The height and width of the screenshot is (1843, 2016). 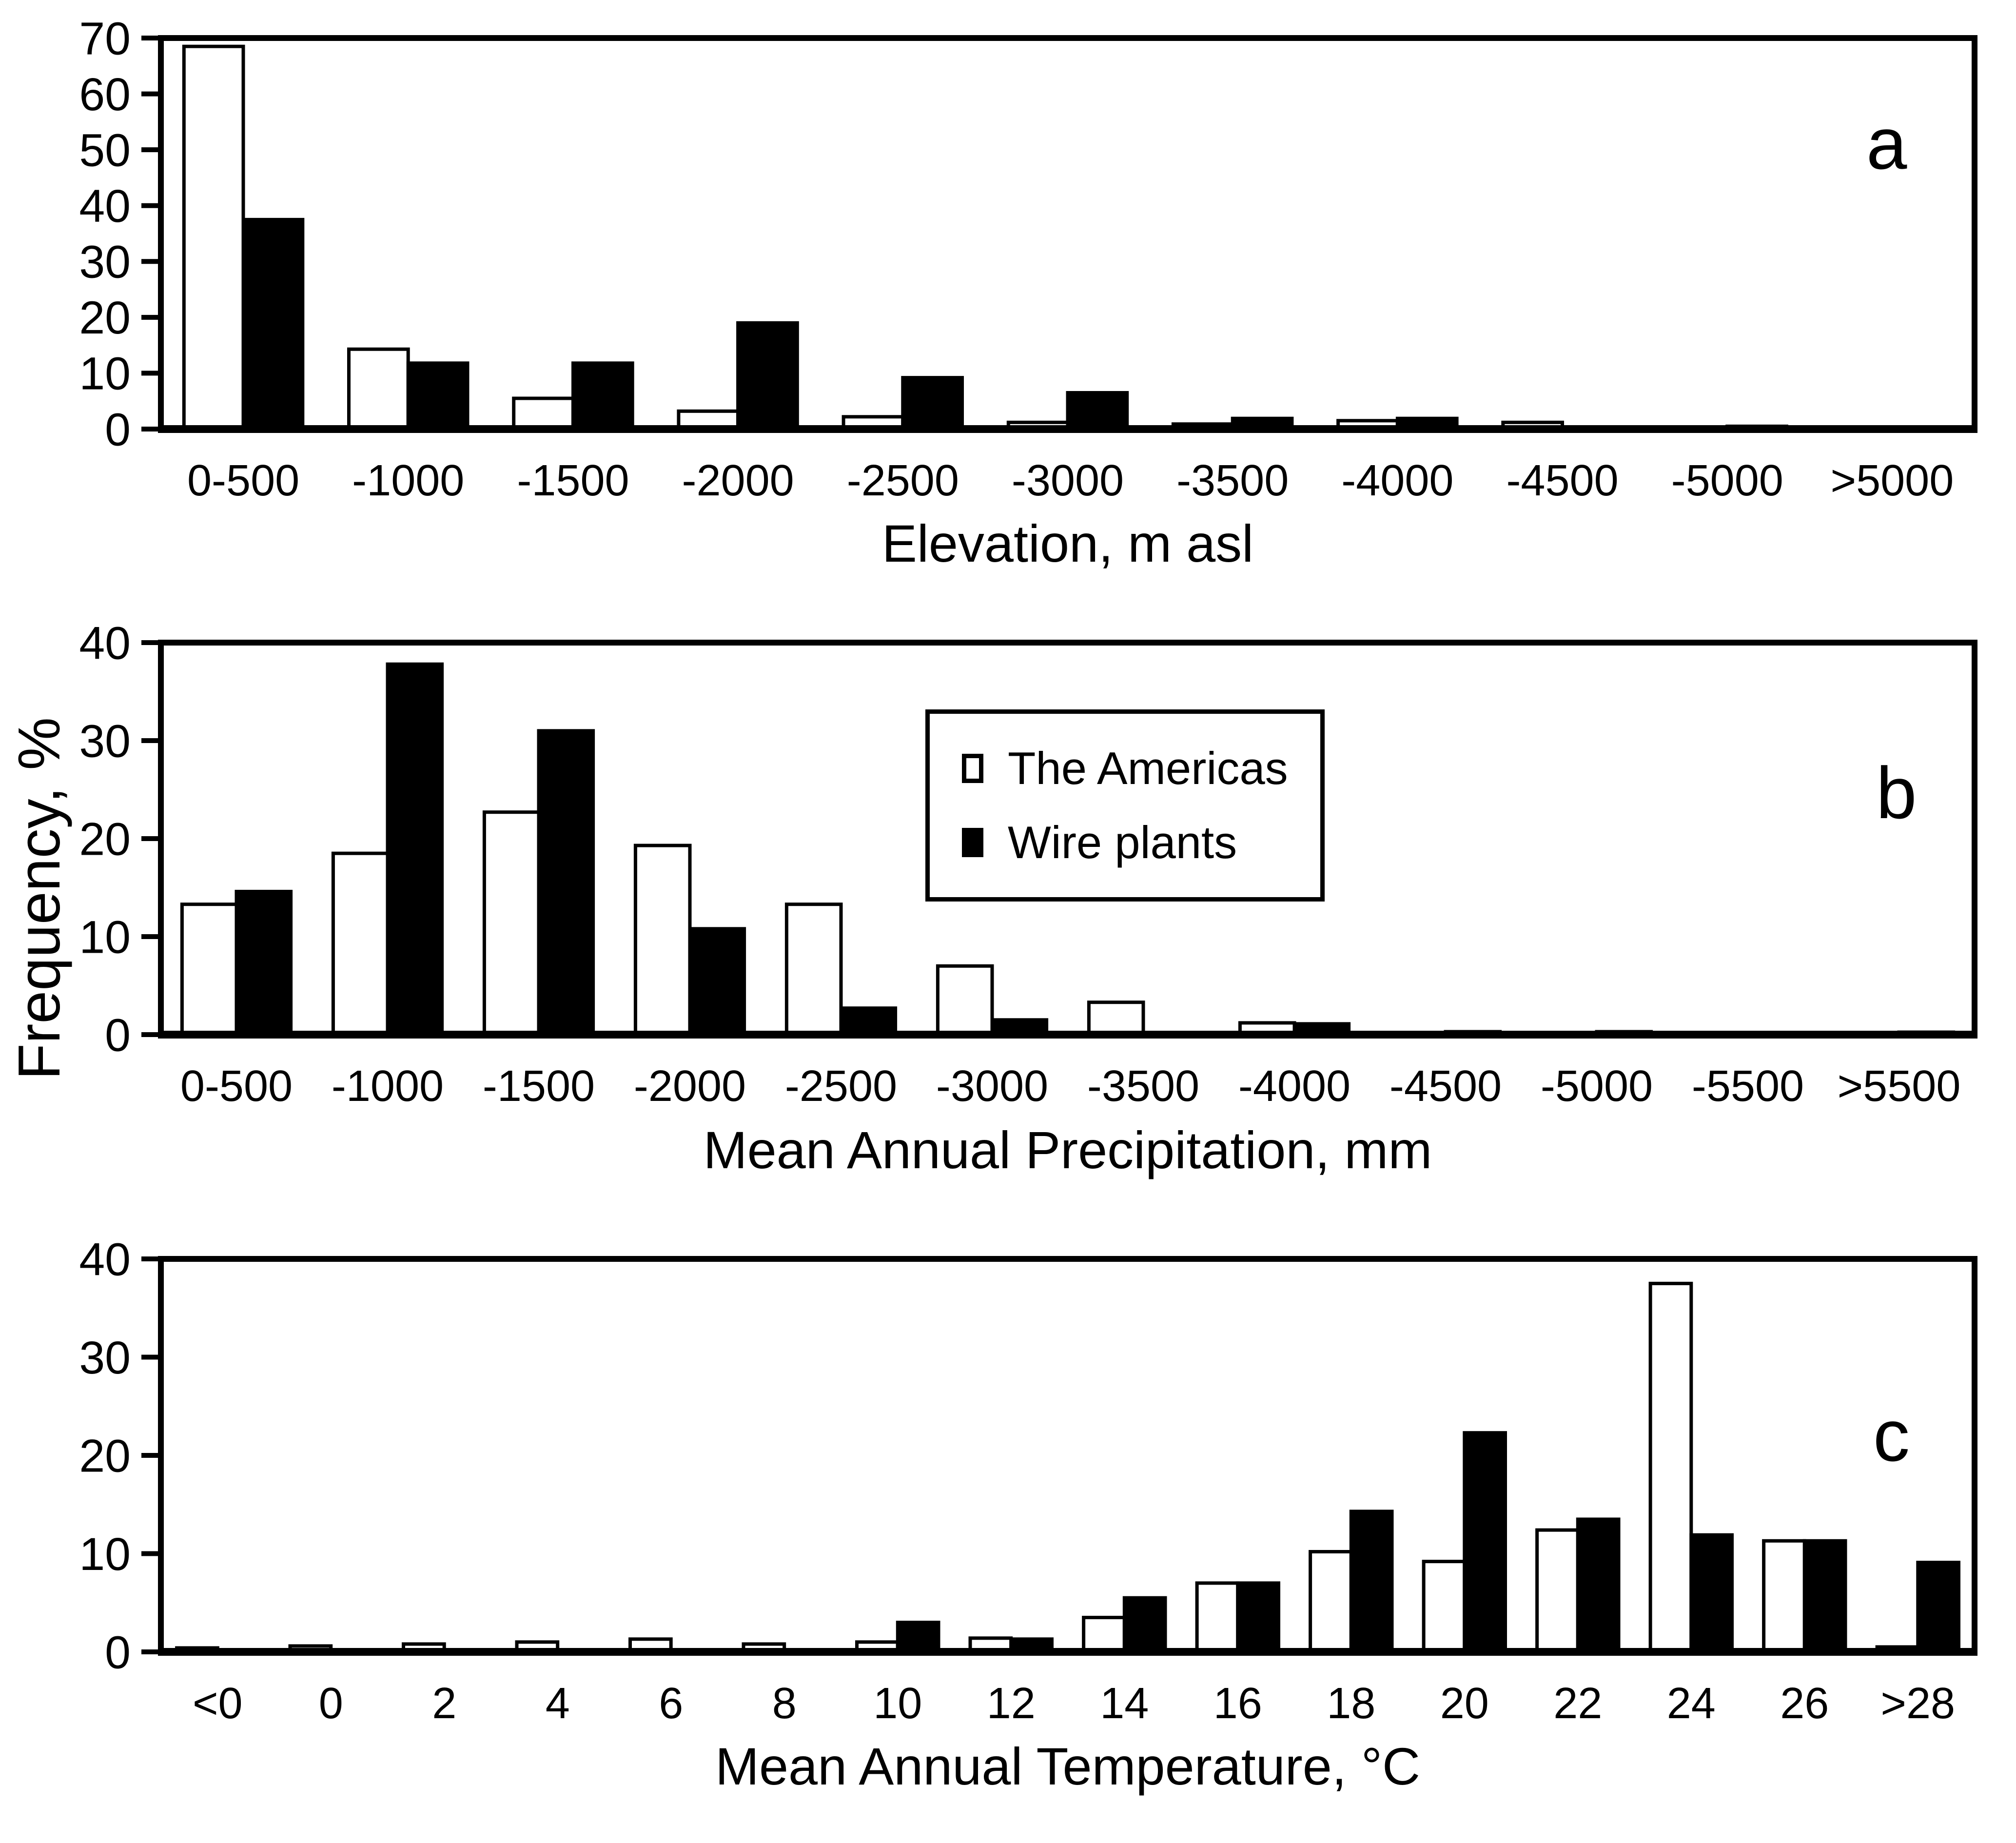 What do you see at coordinates (897, 1703) in the screenshot?
I see `x-category-label: 10` at bounding box center [897, 1703].